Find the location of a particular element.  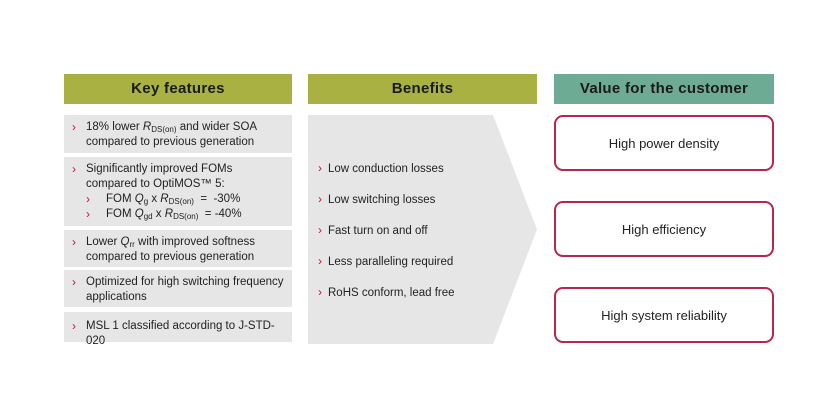

subscript: gd is located at coordinates (148, 216).